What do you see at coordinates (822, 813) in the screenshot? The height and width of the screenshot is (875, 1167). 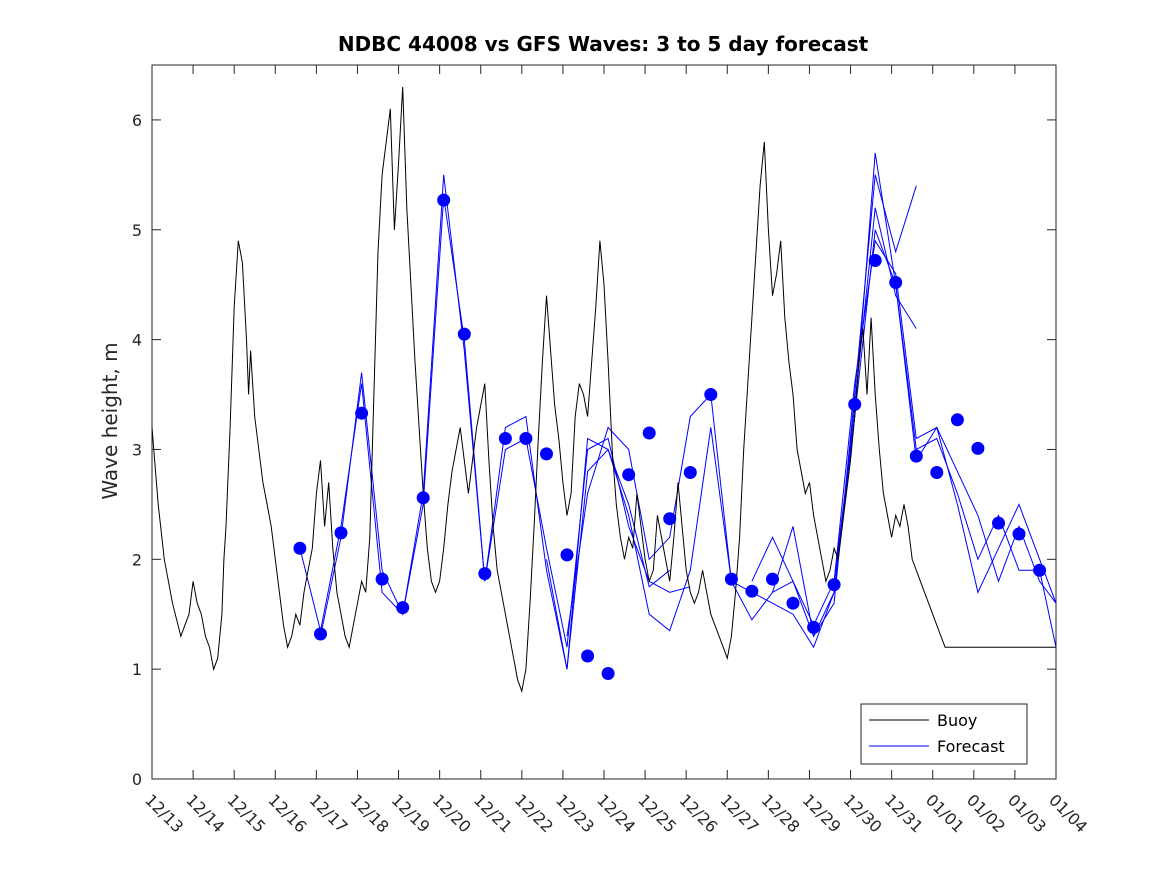 I see `x-tick-label: 12/29` at bounding box center [822, 813].